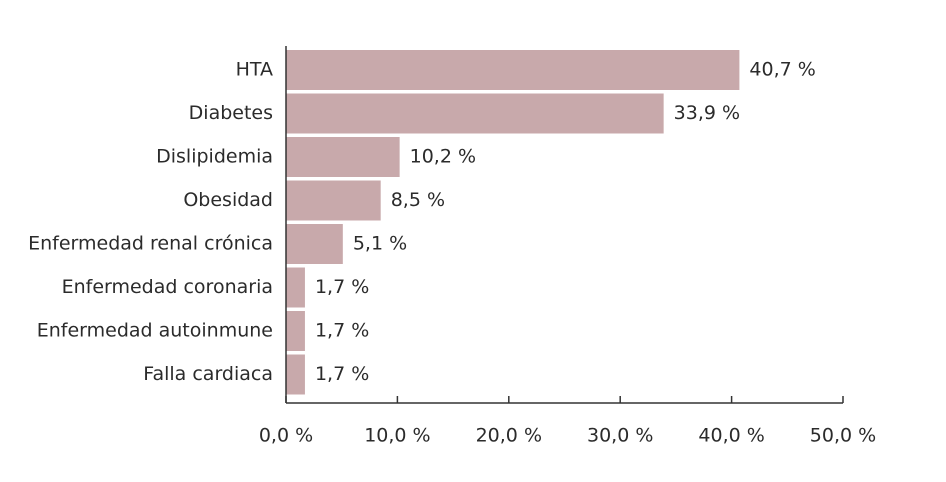 Image resolution: width=946 pixels, height=482 pixels. Describe the element at coordinates (150, 244) in the screenshot. I see `category-label: Enfermedad renal crónica` at that location.